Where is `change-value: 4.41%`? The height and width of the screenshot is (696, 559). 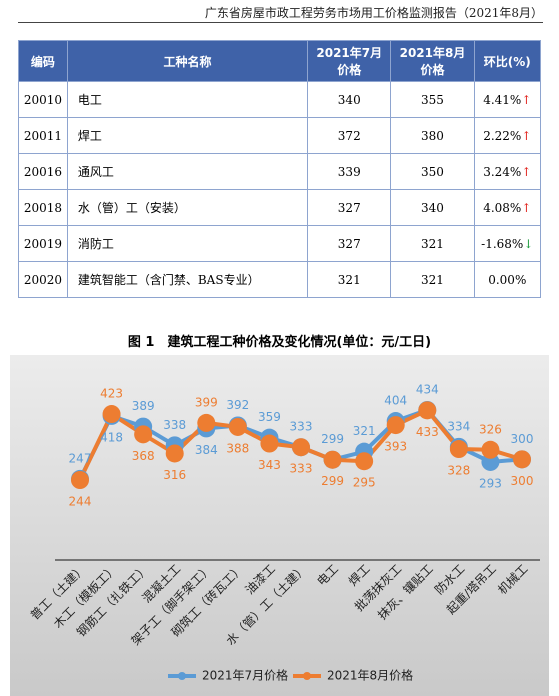 change-value: 4.41% is located at coordinates (502, 99).